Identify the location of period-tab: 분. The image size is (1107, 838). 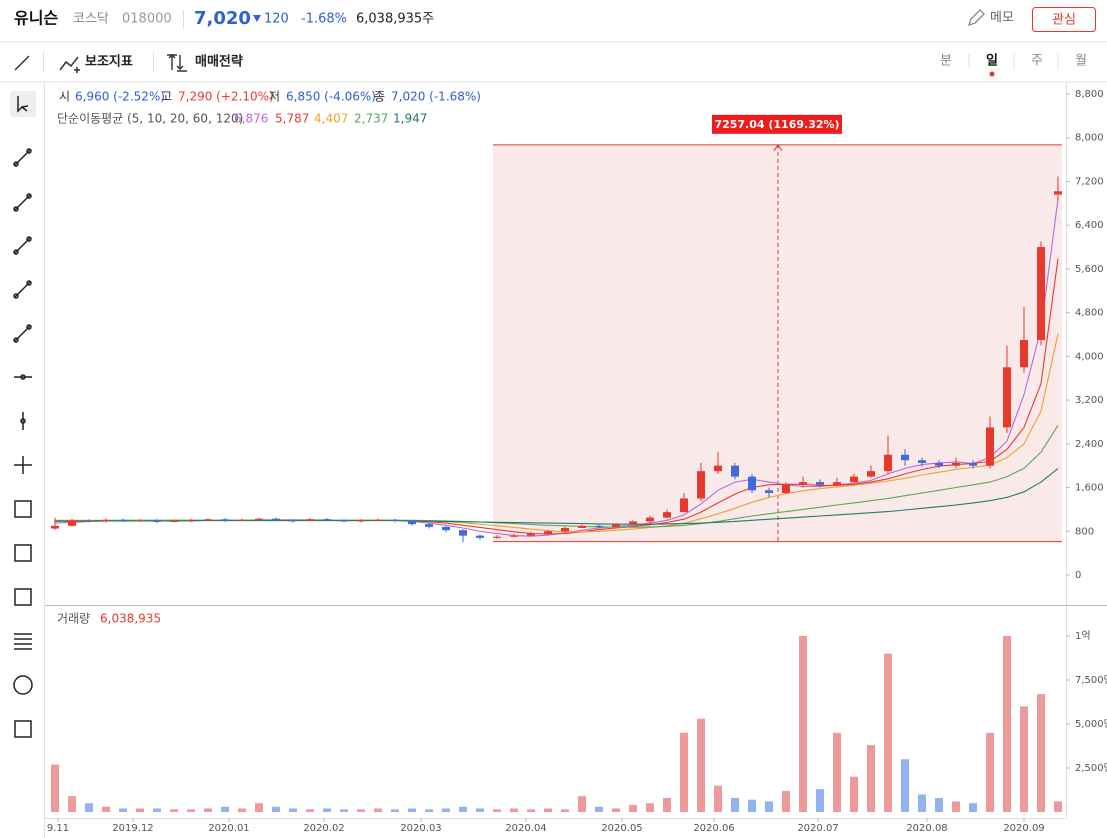
(946, 61).